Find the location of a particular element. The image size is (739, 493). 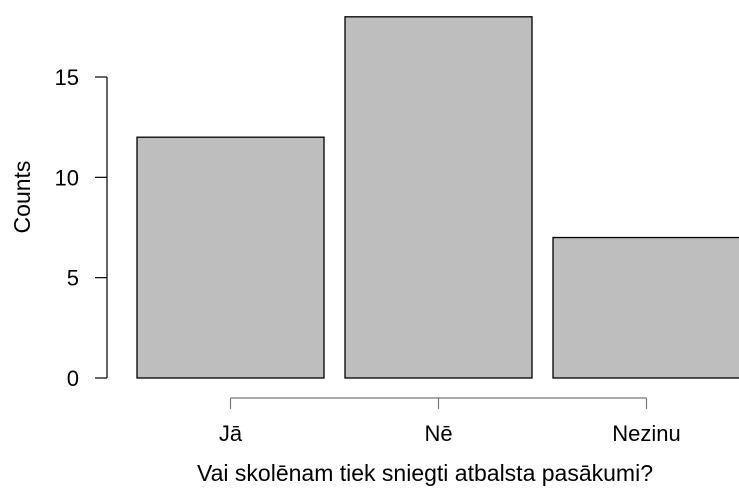

y-tick-label-5: 5 is located at coordinates (73, 278).